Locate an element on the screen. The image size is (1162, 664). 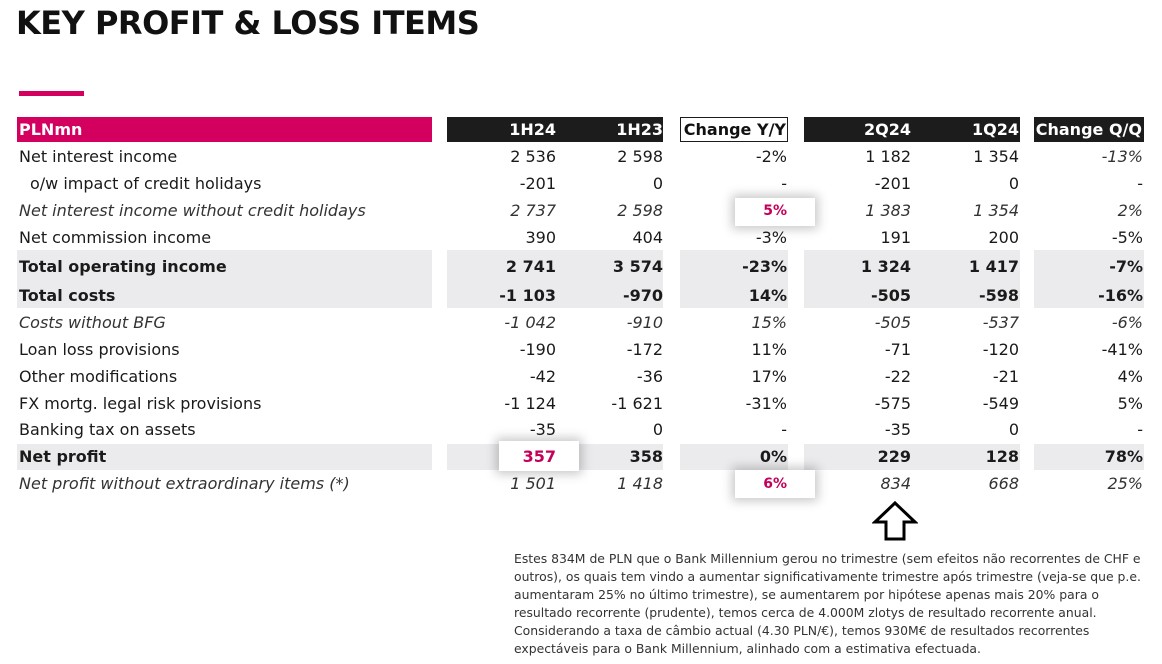
up-arrow-icon is located at coordinates (895, 520).